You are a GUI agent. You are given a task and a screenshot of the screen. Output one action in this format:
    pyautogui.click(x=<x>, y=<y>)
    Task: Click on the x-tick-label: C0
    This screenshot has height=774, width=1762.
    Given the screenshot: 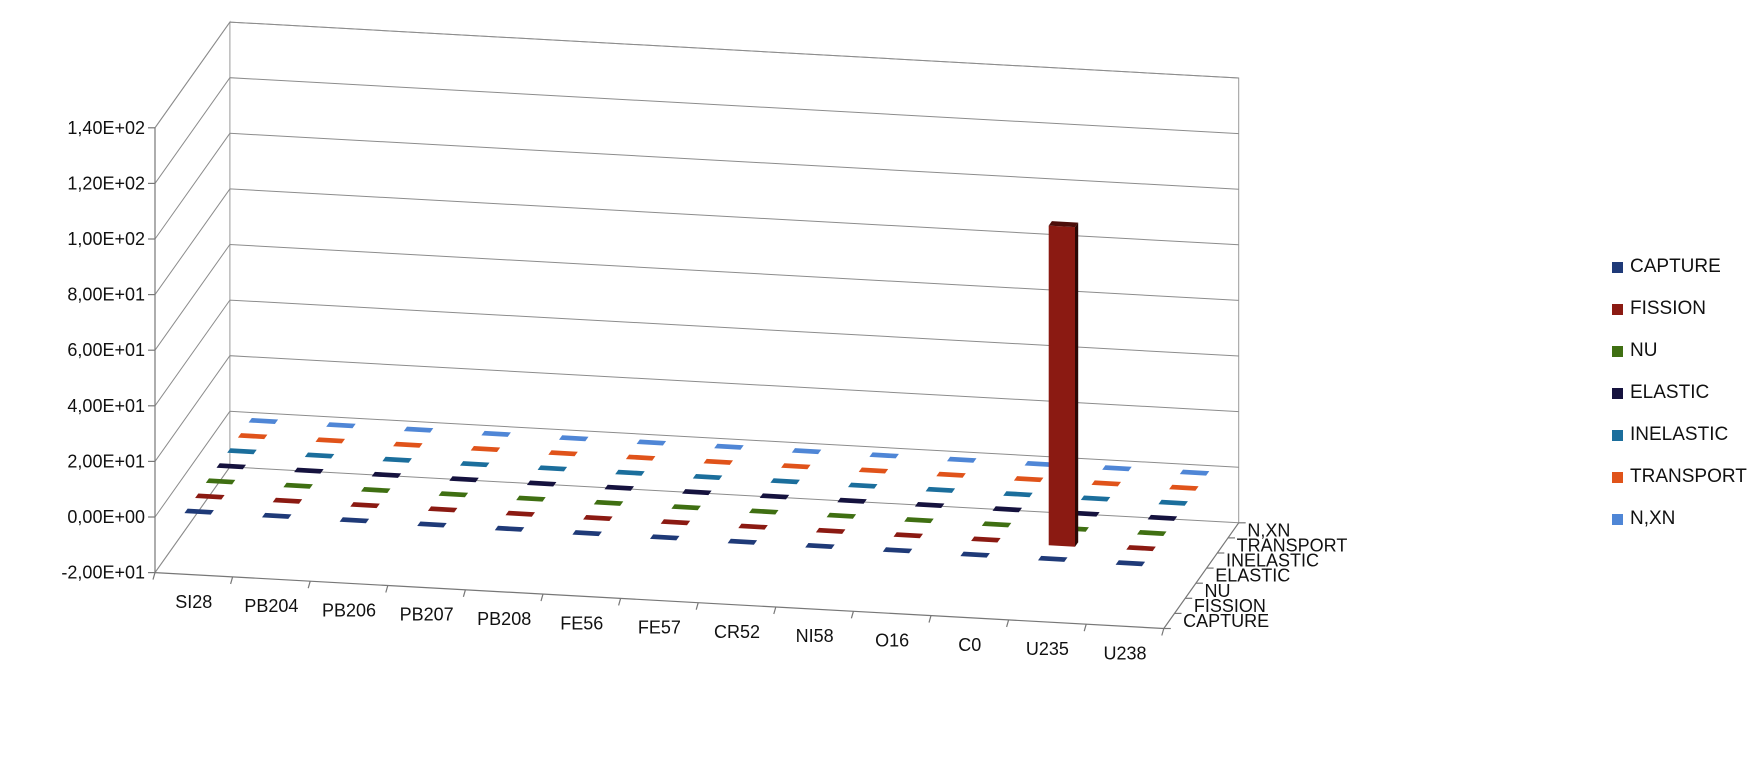 What is the action you would take?
    pyautogui.click(x=969, y=645)
    